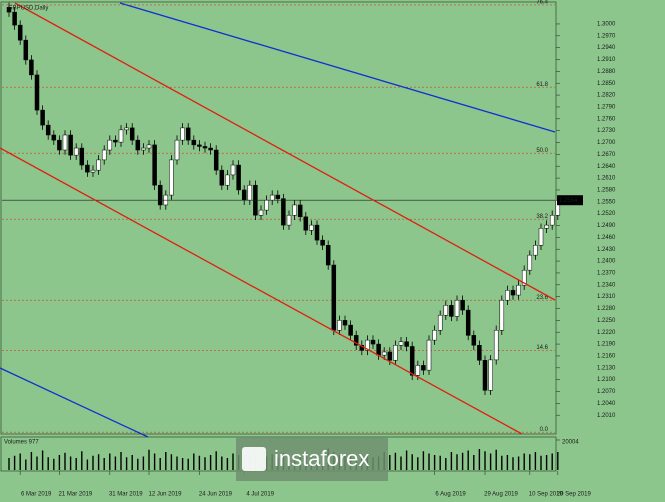  What do you see at coordinates (606, 333) in the screenshot?
I see `y-tick-label: 1.2220` at bounding box center [606, 333].